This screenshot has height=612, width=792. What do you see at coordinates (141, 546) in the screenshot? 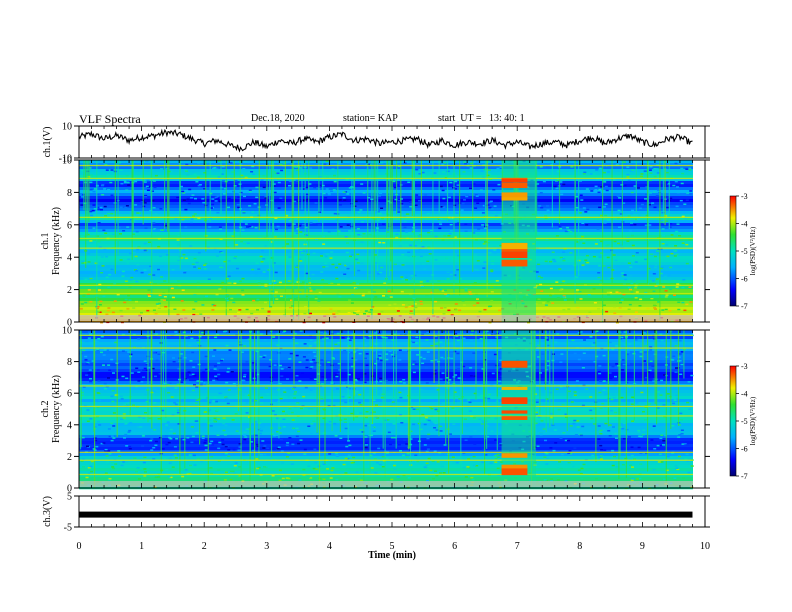
I see `x-tick-label: 1` at bounding box center [141, 546].